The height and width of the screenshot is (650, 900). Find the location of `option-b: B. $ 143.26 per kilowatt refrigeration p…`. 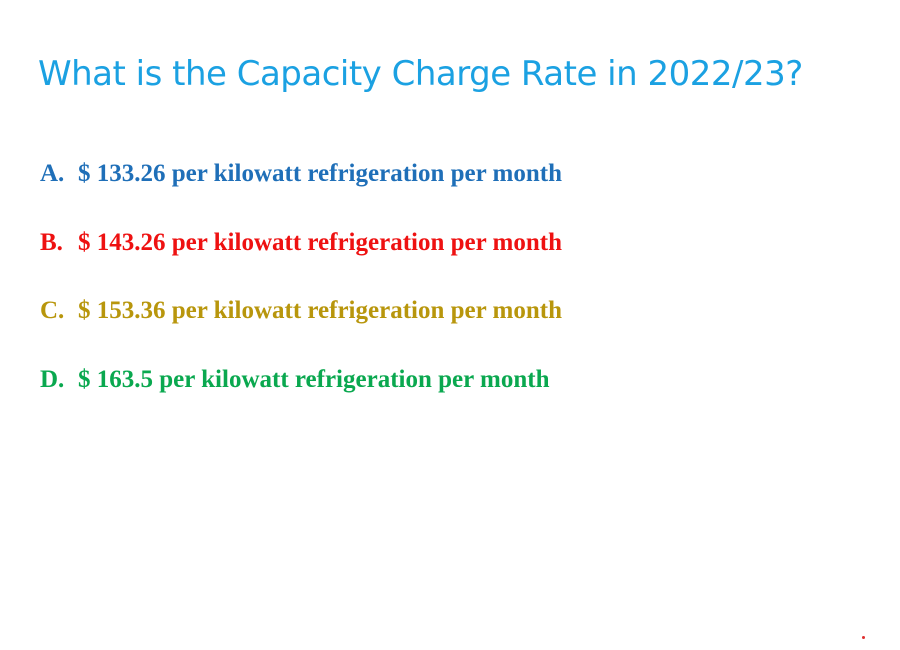

option-b: B. $ 143.26 per kilowatt refrigeration p… is located at coordinates (450, 257).